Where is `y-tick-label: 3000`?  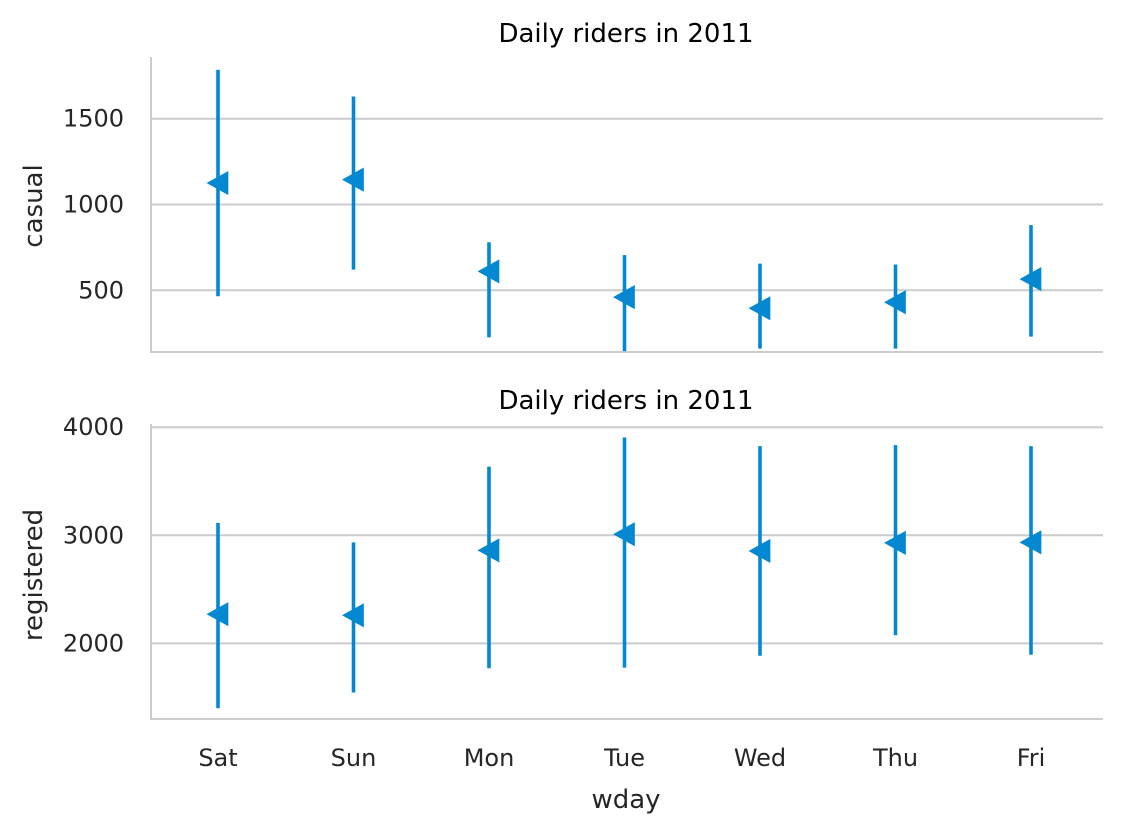 y-tick-label: 3000 is located at coordinates (93, 535).